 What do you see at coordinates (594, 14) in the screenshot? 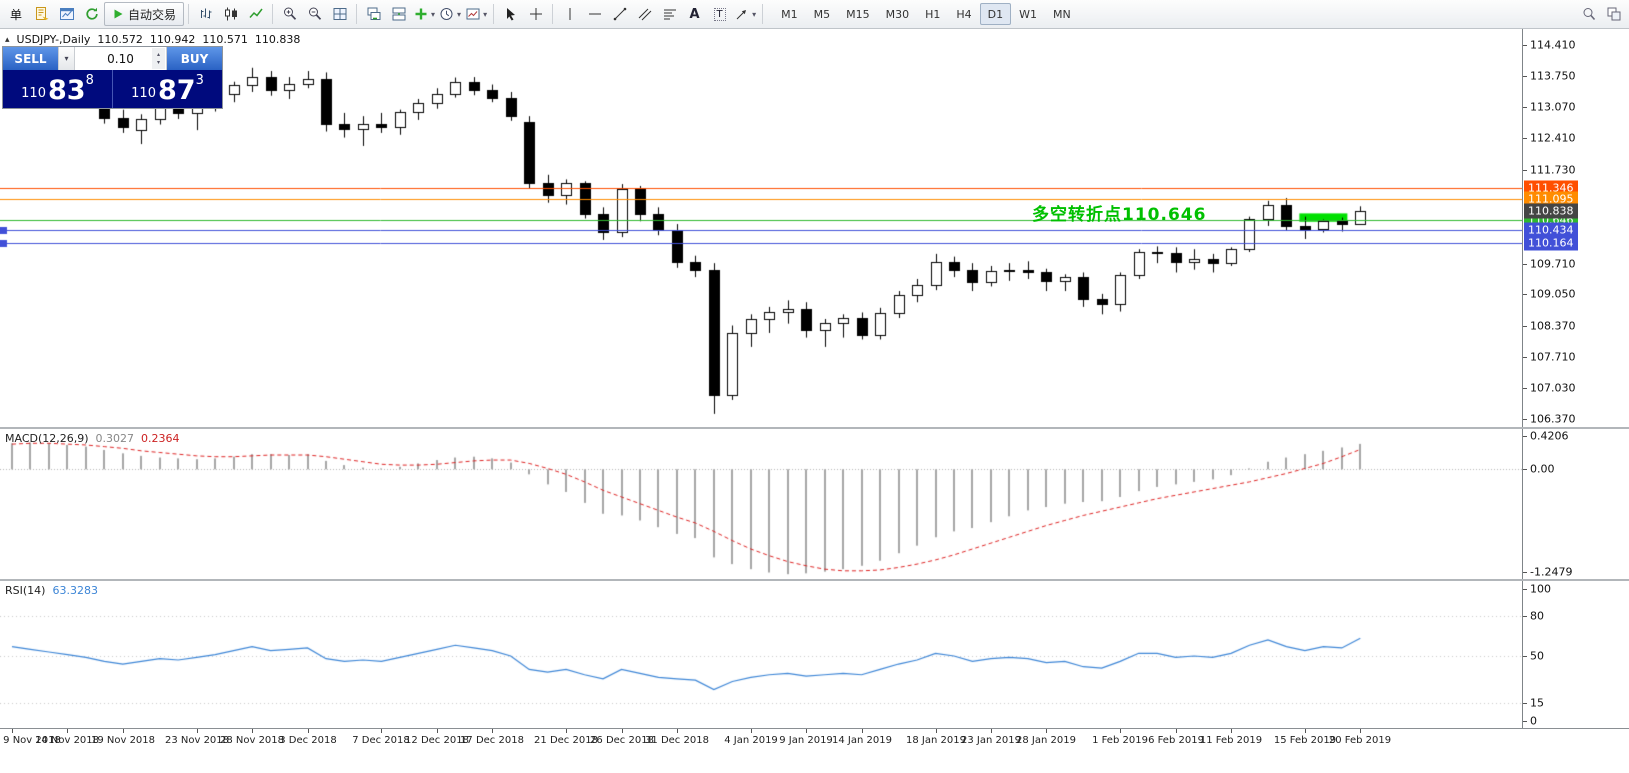
I see `horizontal-line-button` at bounding box center [594, 14].